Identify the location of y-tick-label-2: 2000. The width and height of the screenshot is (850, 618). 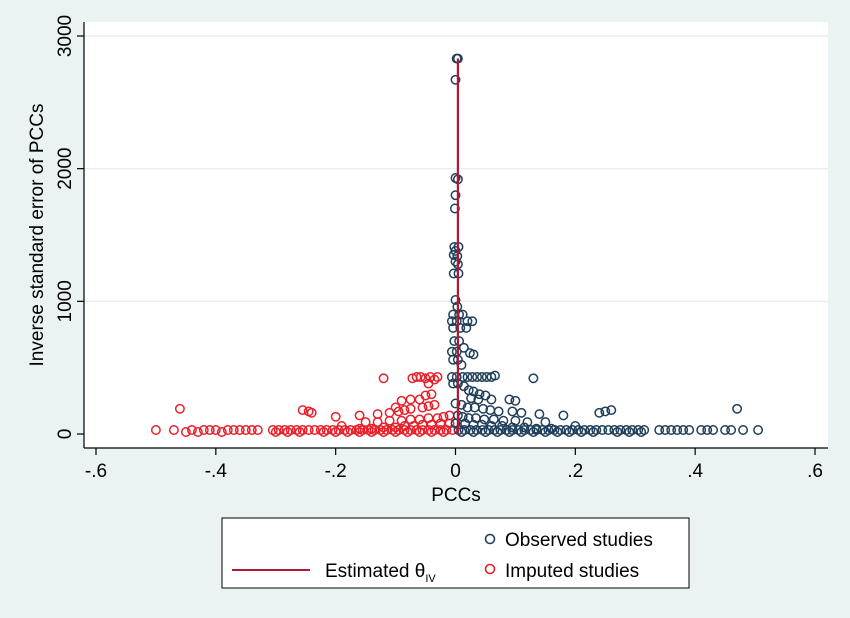
(65, 169).